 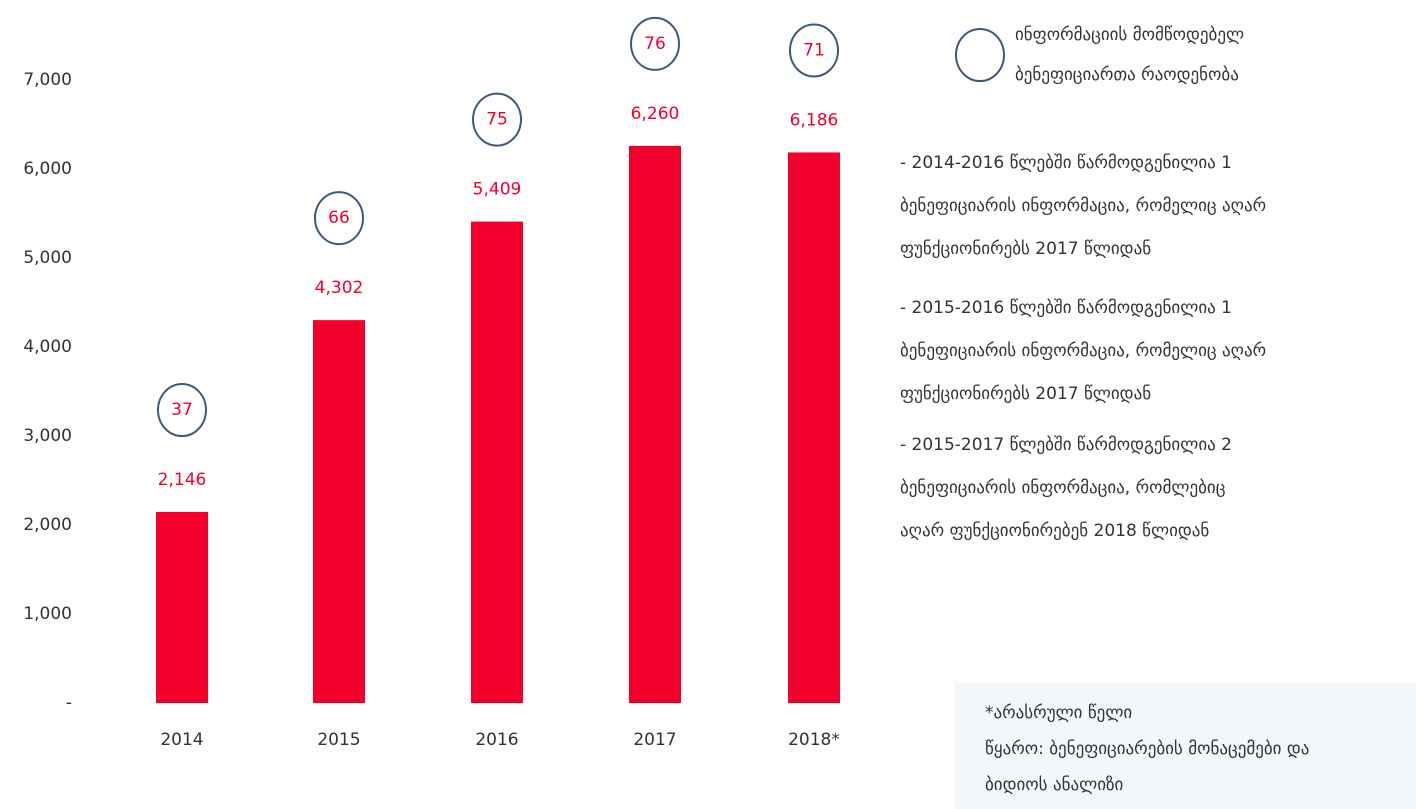 I want to click on y-tick-label: 6,000, so click(x=47, y=169).